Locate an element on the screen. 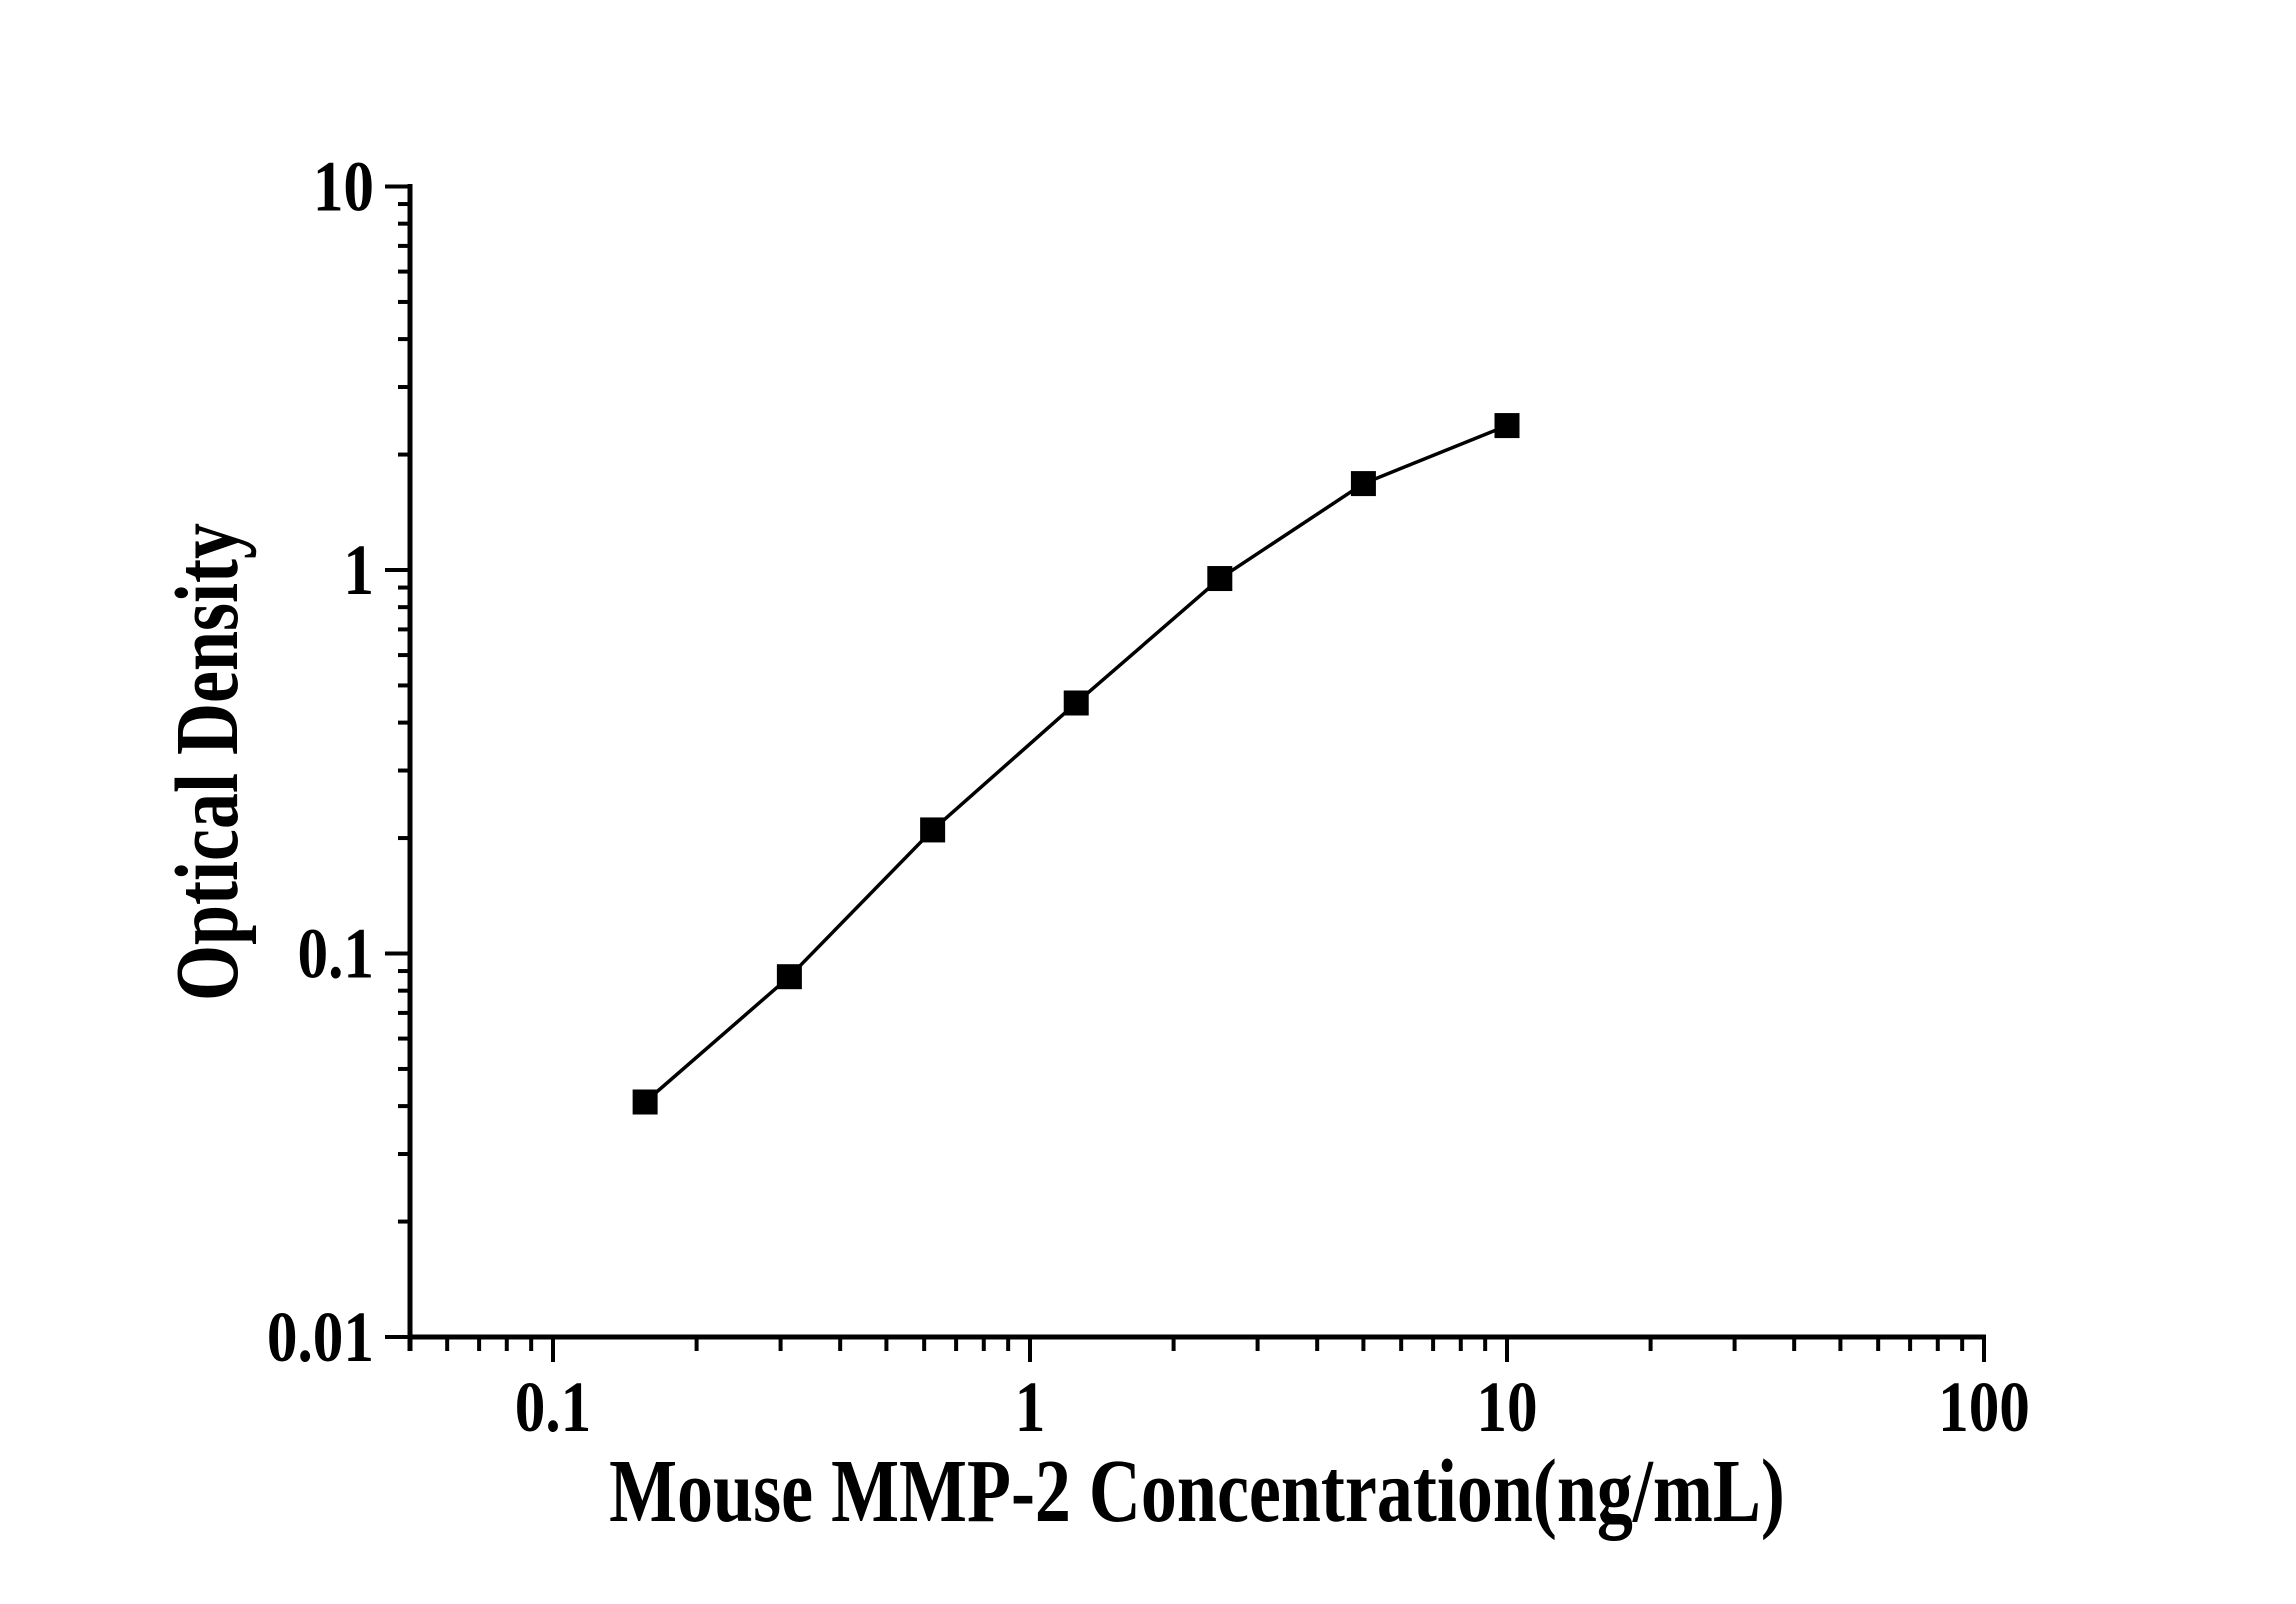 The height and width of the screenshot is (1604, 2296). y-tick-label: 10 is located at coordinates (343, 187).